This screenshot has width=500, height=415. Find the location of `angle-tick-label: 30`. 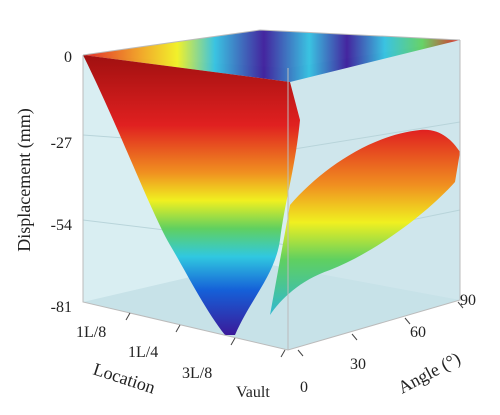

angle-tick-label: 30 is located at coordinates (358, 364).